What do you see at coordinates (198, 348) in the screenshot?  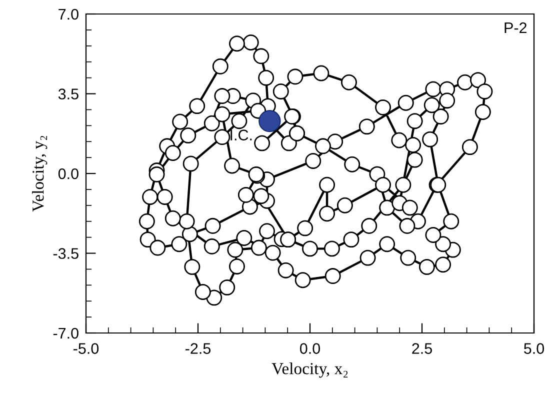 I see `x-tick-label: -2.5` at bounding box center [198, 348].